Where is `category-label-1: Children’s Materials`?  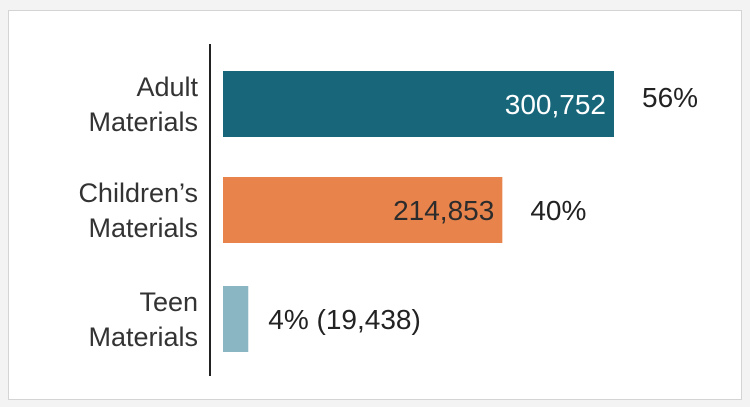
category-label-1: Children’s Materials is located at coordinates (138, 210).